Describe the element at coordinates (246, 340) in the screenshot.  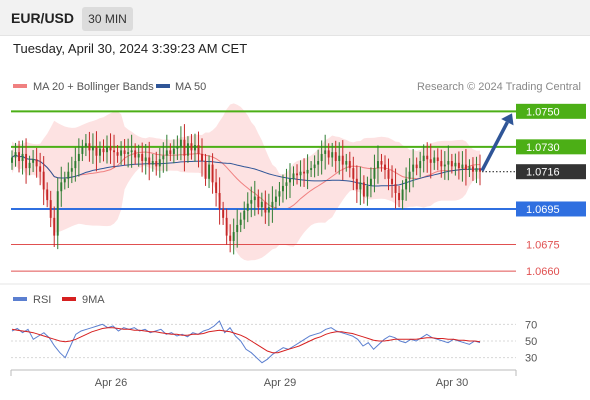
I see `rsi-ma-line` at that location.